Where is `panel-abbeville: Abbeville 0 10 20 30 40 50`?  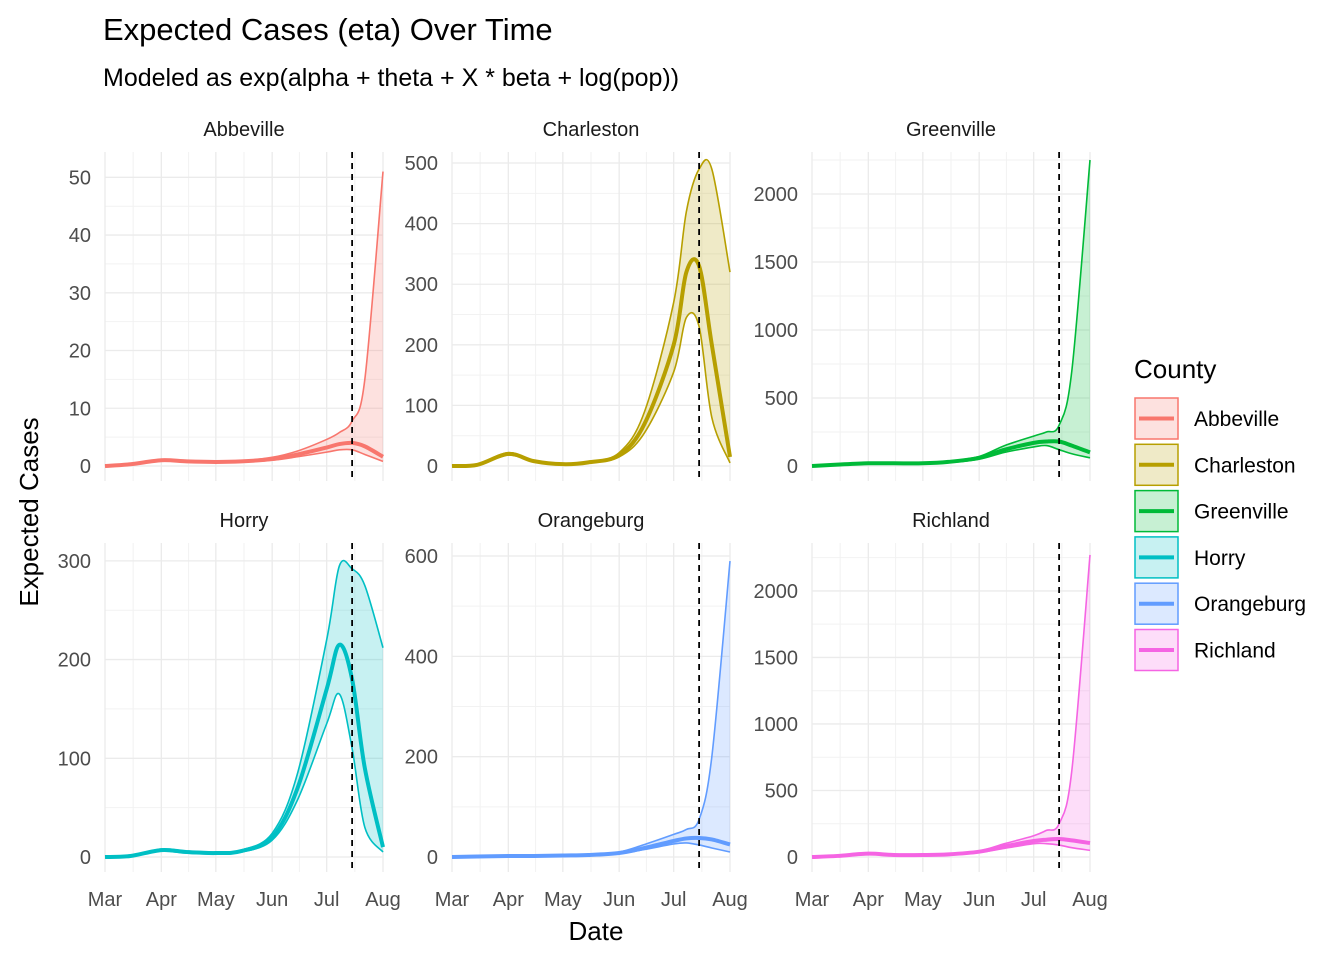
panel-abbeville: Abbeville 0 10 20 30 40 50 is located at coordinates (227, 300).